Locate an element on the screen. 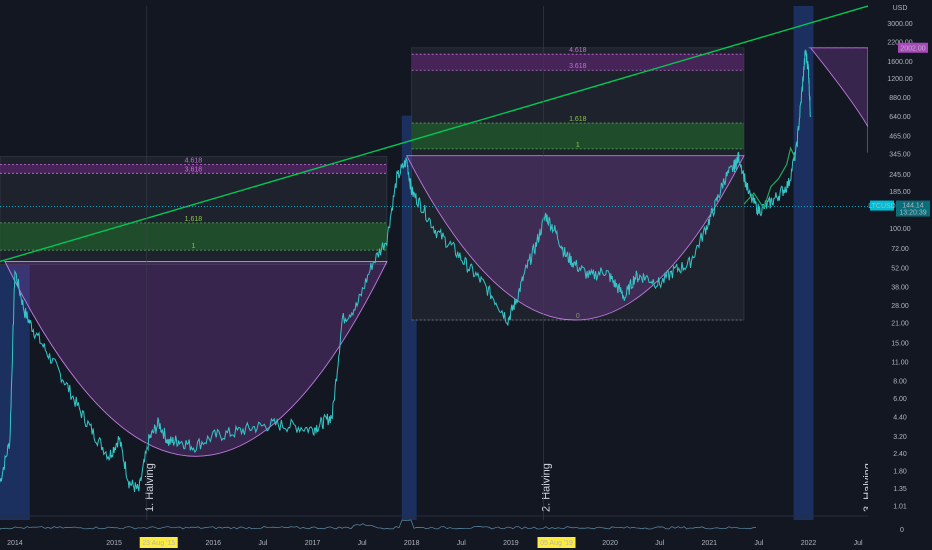 This screenshot has width=932, height=550. x-axis-background is located at coordinates (466, 542).